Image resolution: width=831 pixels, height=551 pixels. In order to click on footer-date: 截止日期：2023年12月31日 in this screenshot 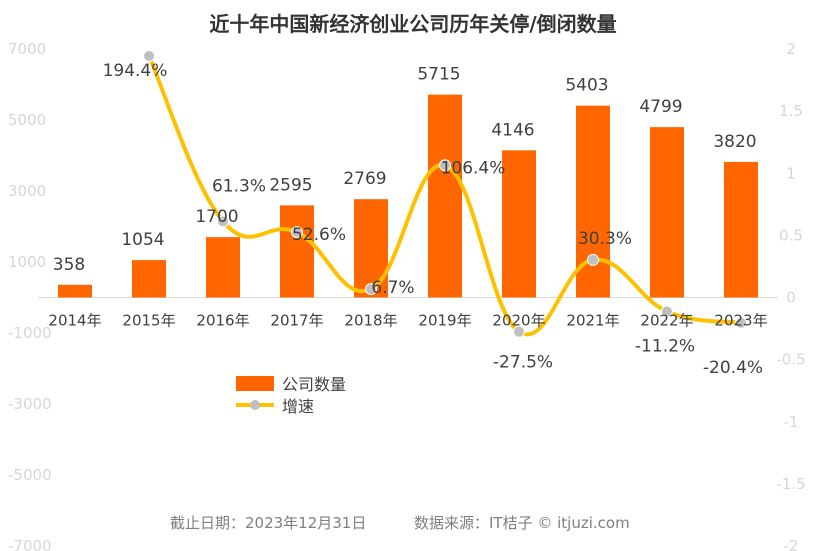, I will do `click(268, 523)`.